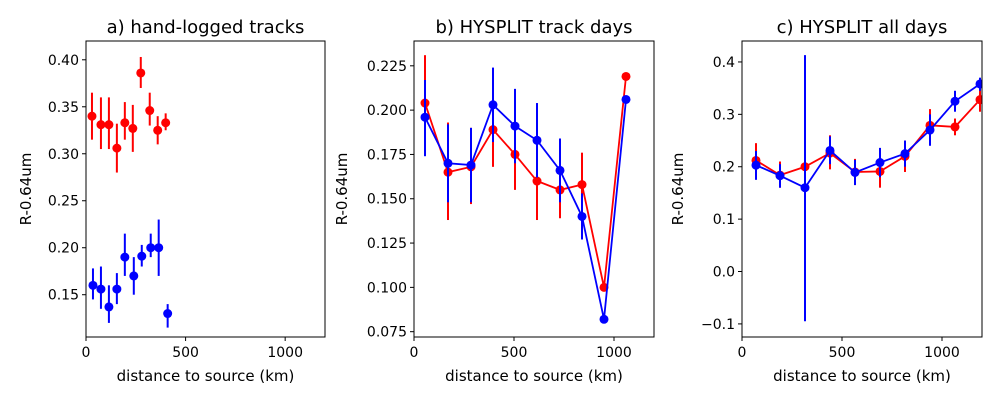  What do you see at coordinates (206, 27) in the screenshot?
I see `chart-title: a) hand-logged tracks` at bounding box center [206, 27].